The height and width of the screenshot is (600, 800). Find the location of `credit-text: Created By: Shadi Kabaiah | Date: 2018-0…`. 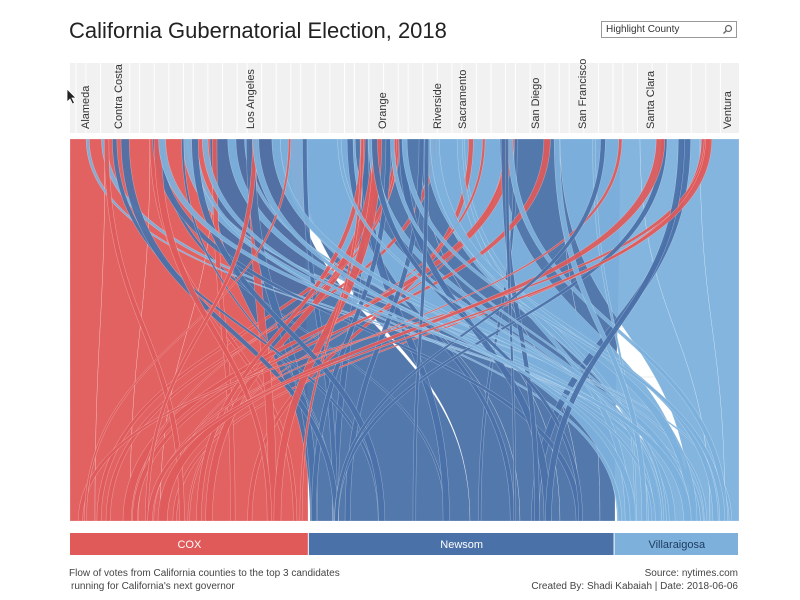

credit-text: Created By: Shadi Kabaiah | Date: 2018-0… is located at coordinates (634, 586).